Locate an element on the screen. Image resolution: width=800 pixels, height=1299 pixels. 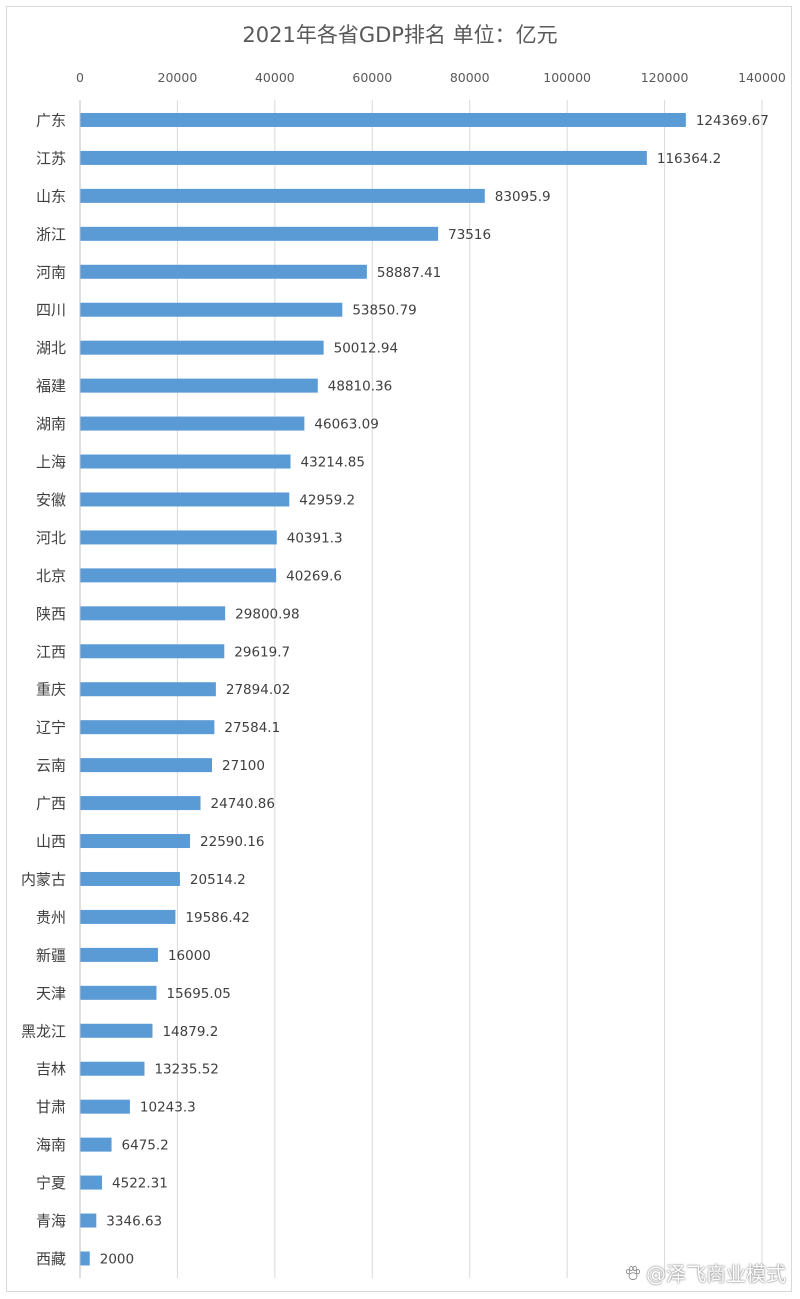
data-label: 14879.2 is located at coordinates (190, 1032).